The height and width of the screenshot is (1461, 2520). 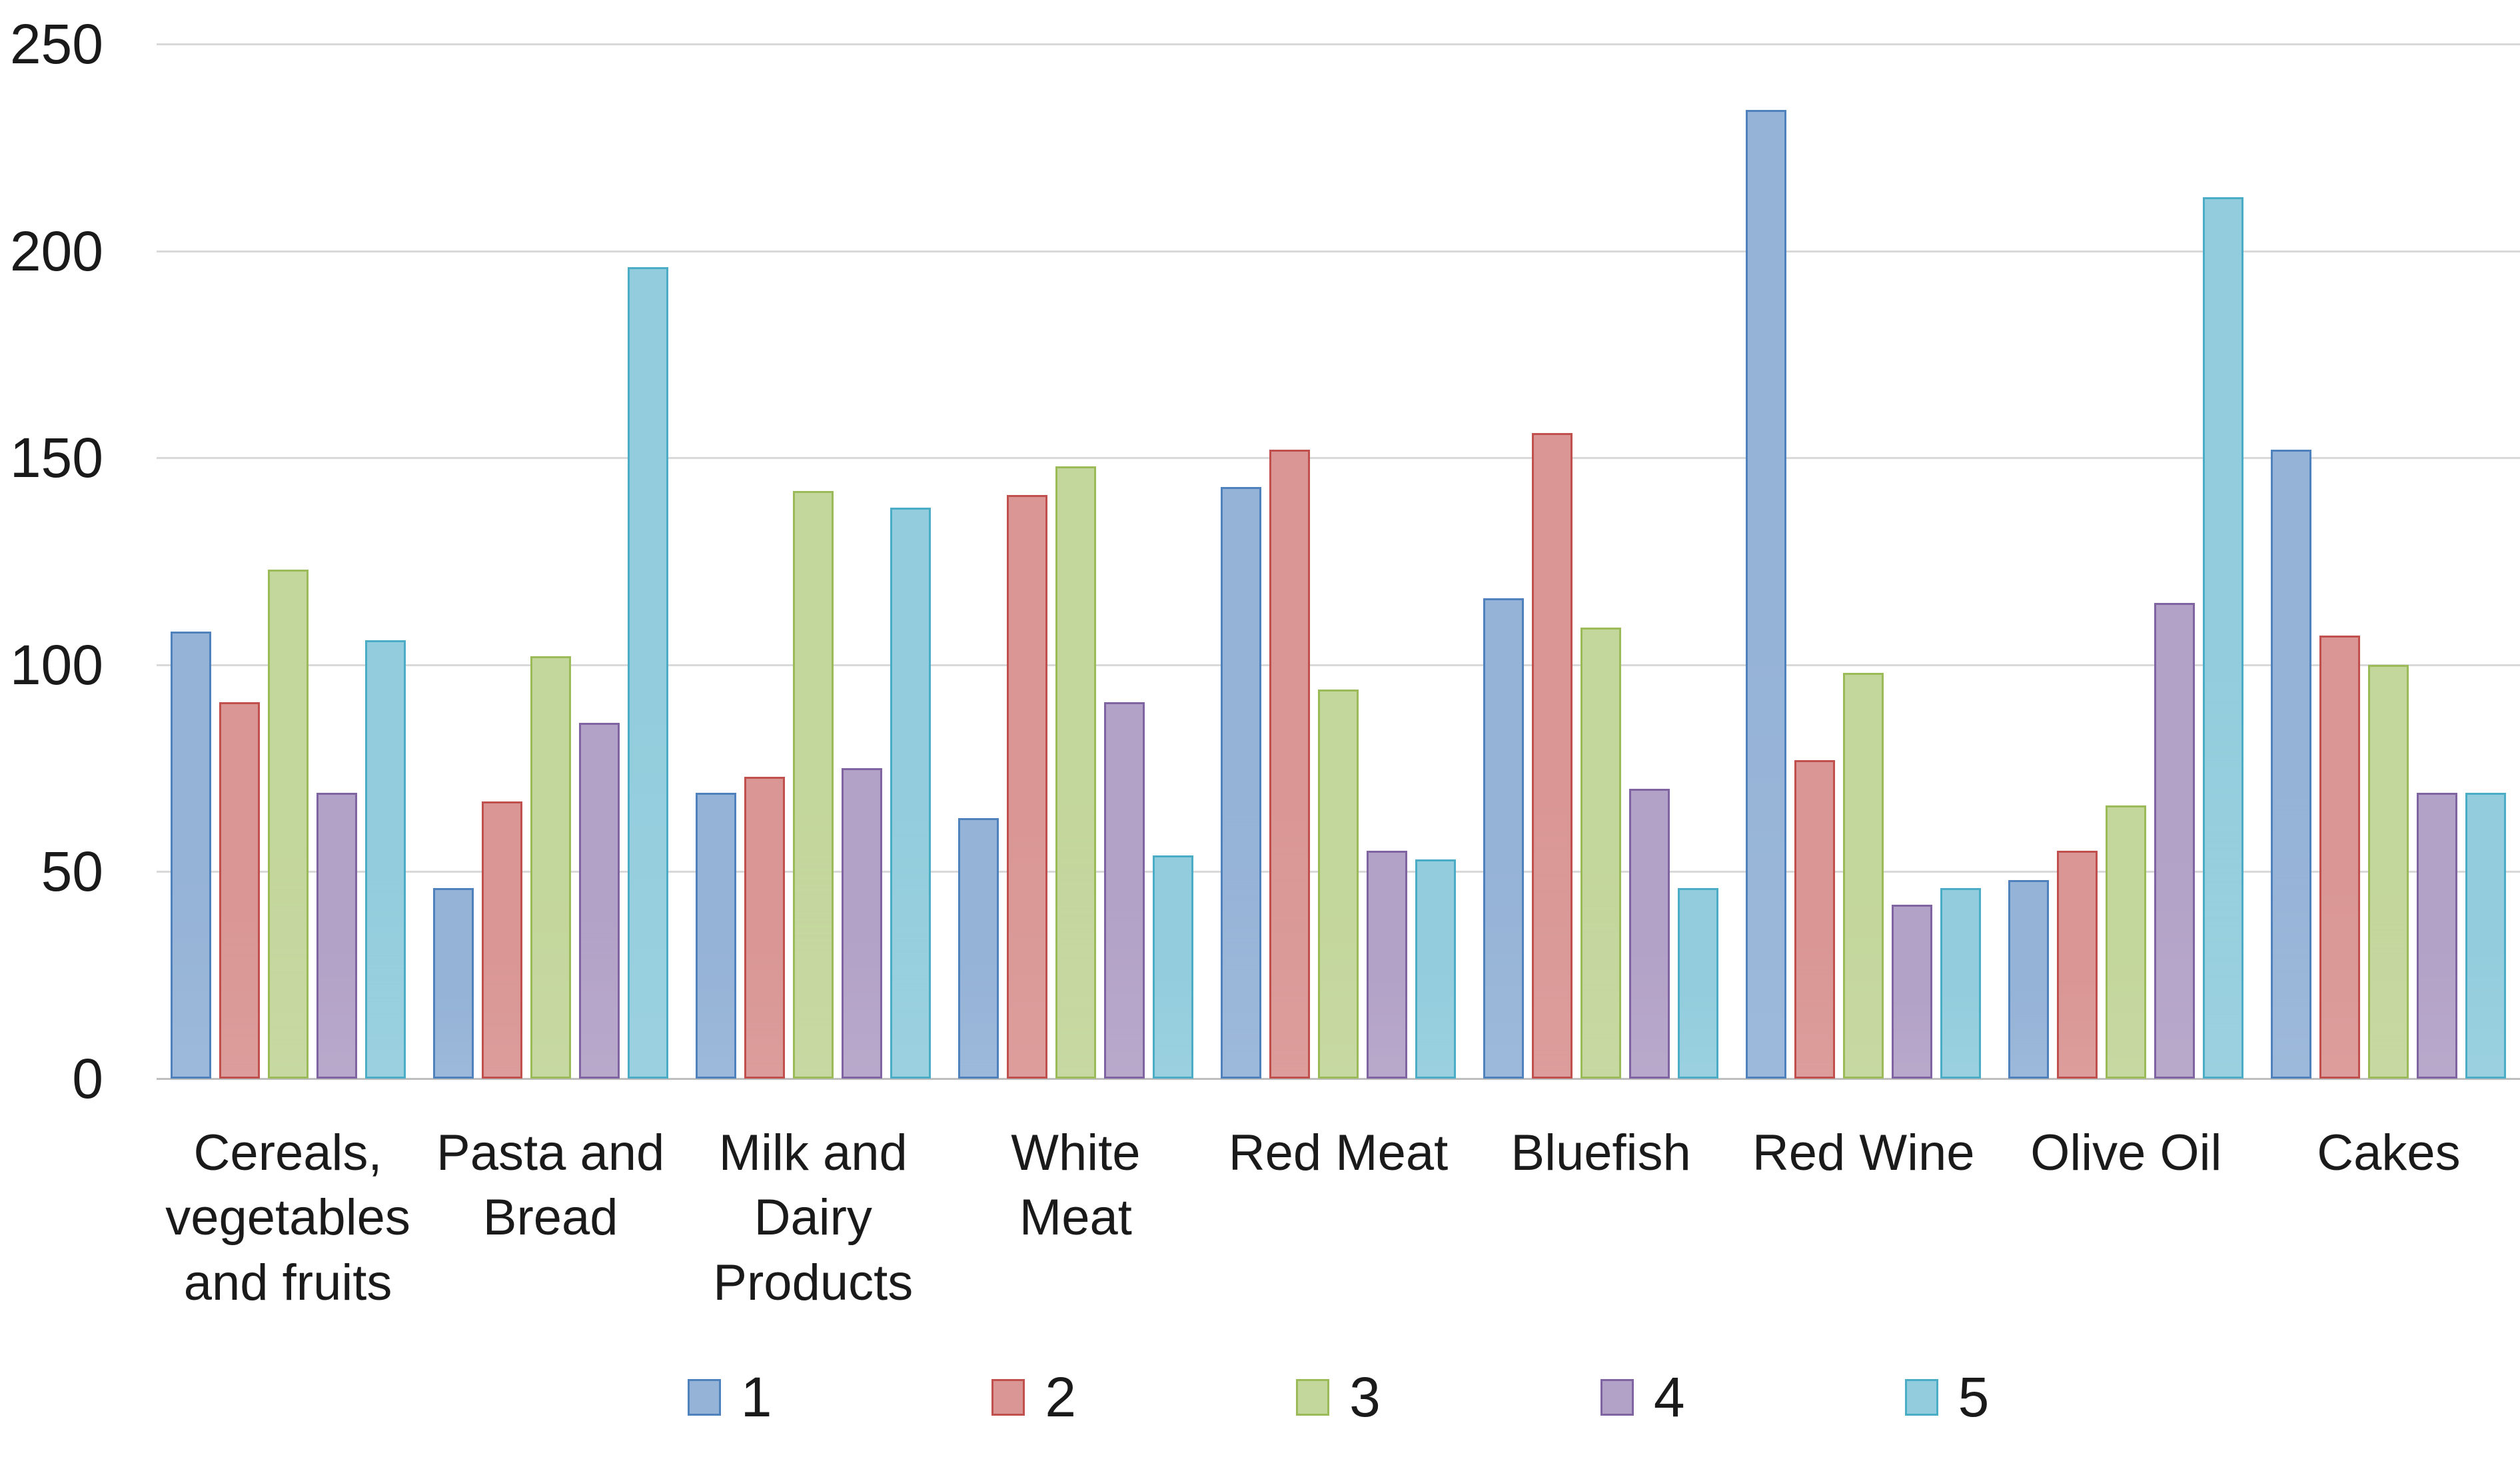 I want to click on x-axis-baseline, so click(x=1338, y=1079).